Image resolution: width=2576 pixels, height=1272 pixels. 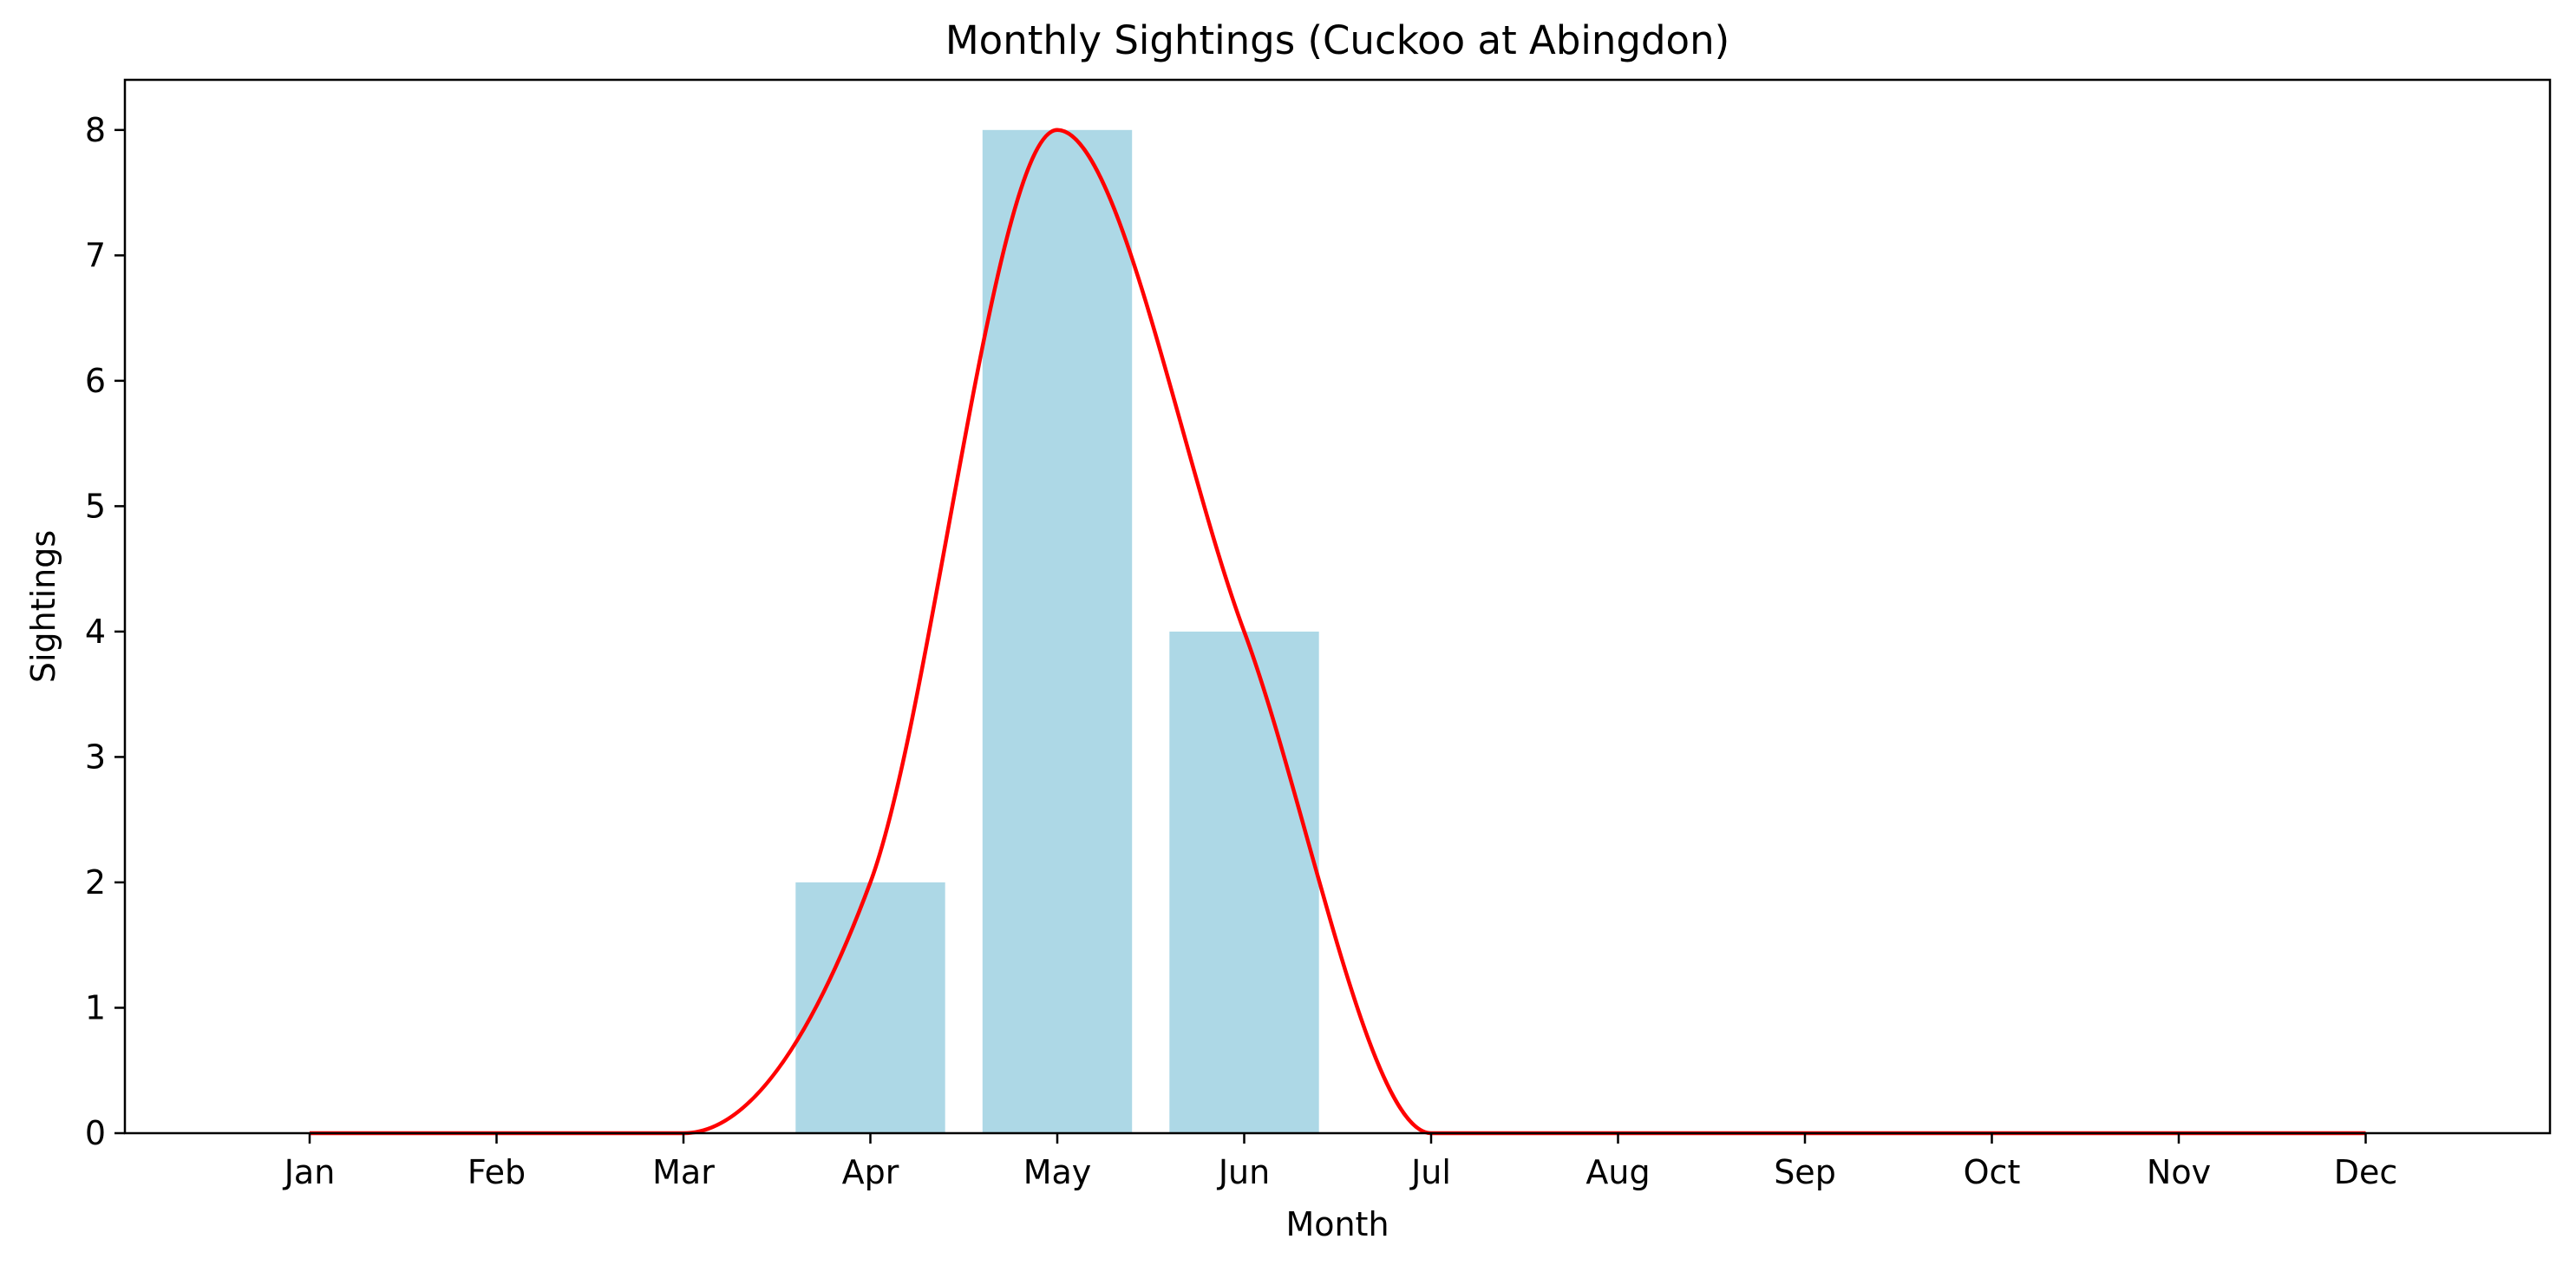 I want to click on y-tick-label: 8, so click(x=95, y=130).